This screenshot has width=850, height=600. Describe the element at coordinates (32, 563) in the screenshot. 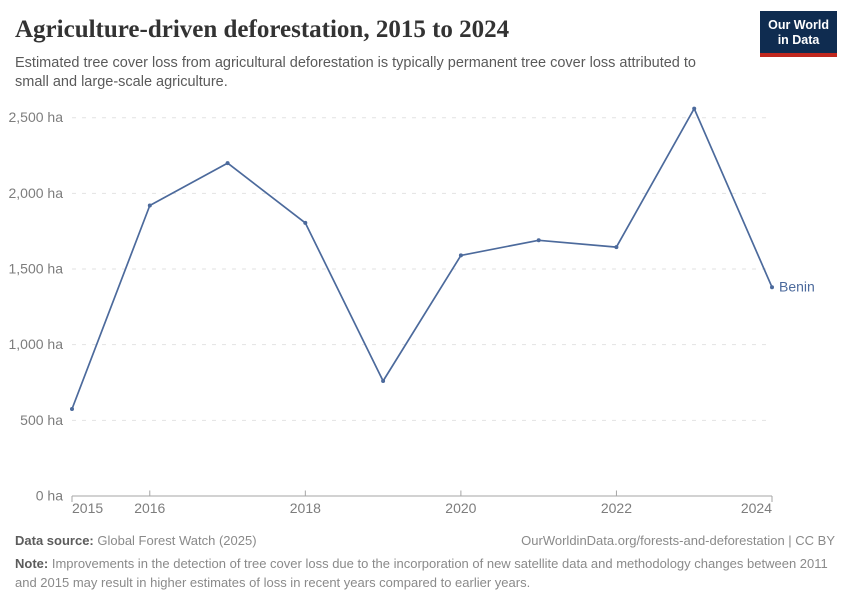

I see `note-label: Note:` at that location.